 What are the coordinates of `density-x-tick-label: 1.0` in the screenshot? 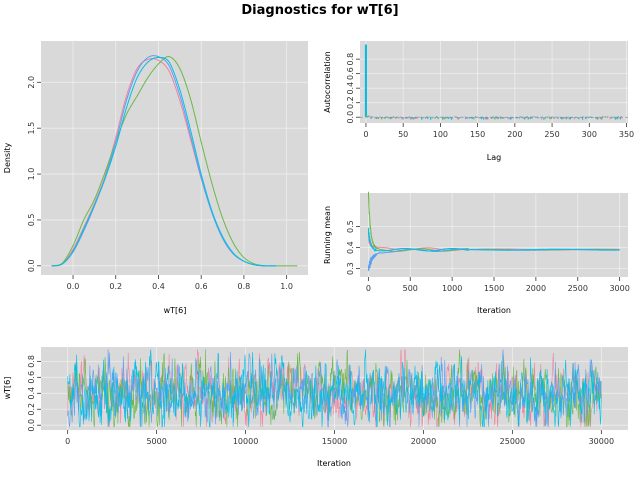 It's located at (286, 286).